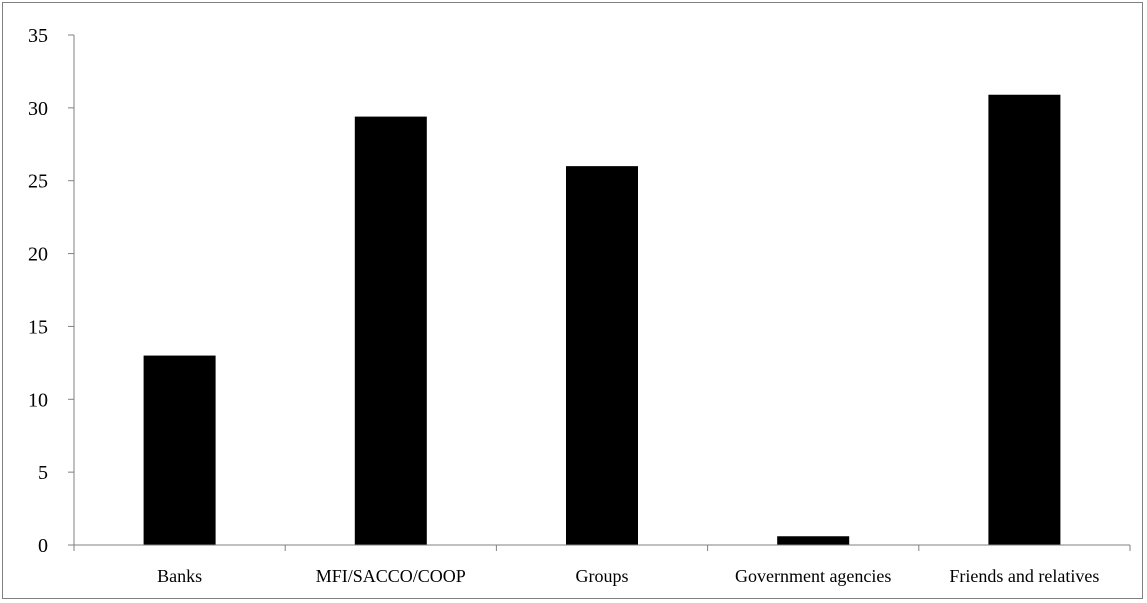 This screenshot has height=603, width=1147. I want to click on x-category-label: Friends and relatives, so click(1024, 576).